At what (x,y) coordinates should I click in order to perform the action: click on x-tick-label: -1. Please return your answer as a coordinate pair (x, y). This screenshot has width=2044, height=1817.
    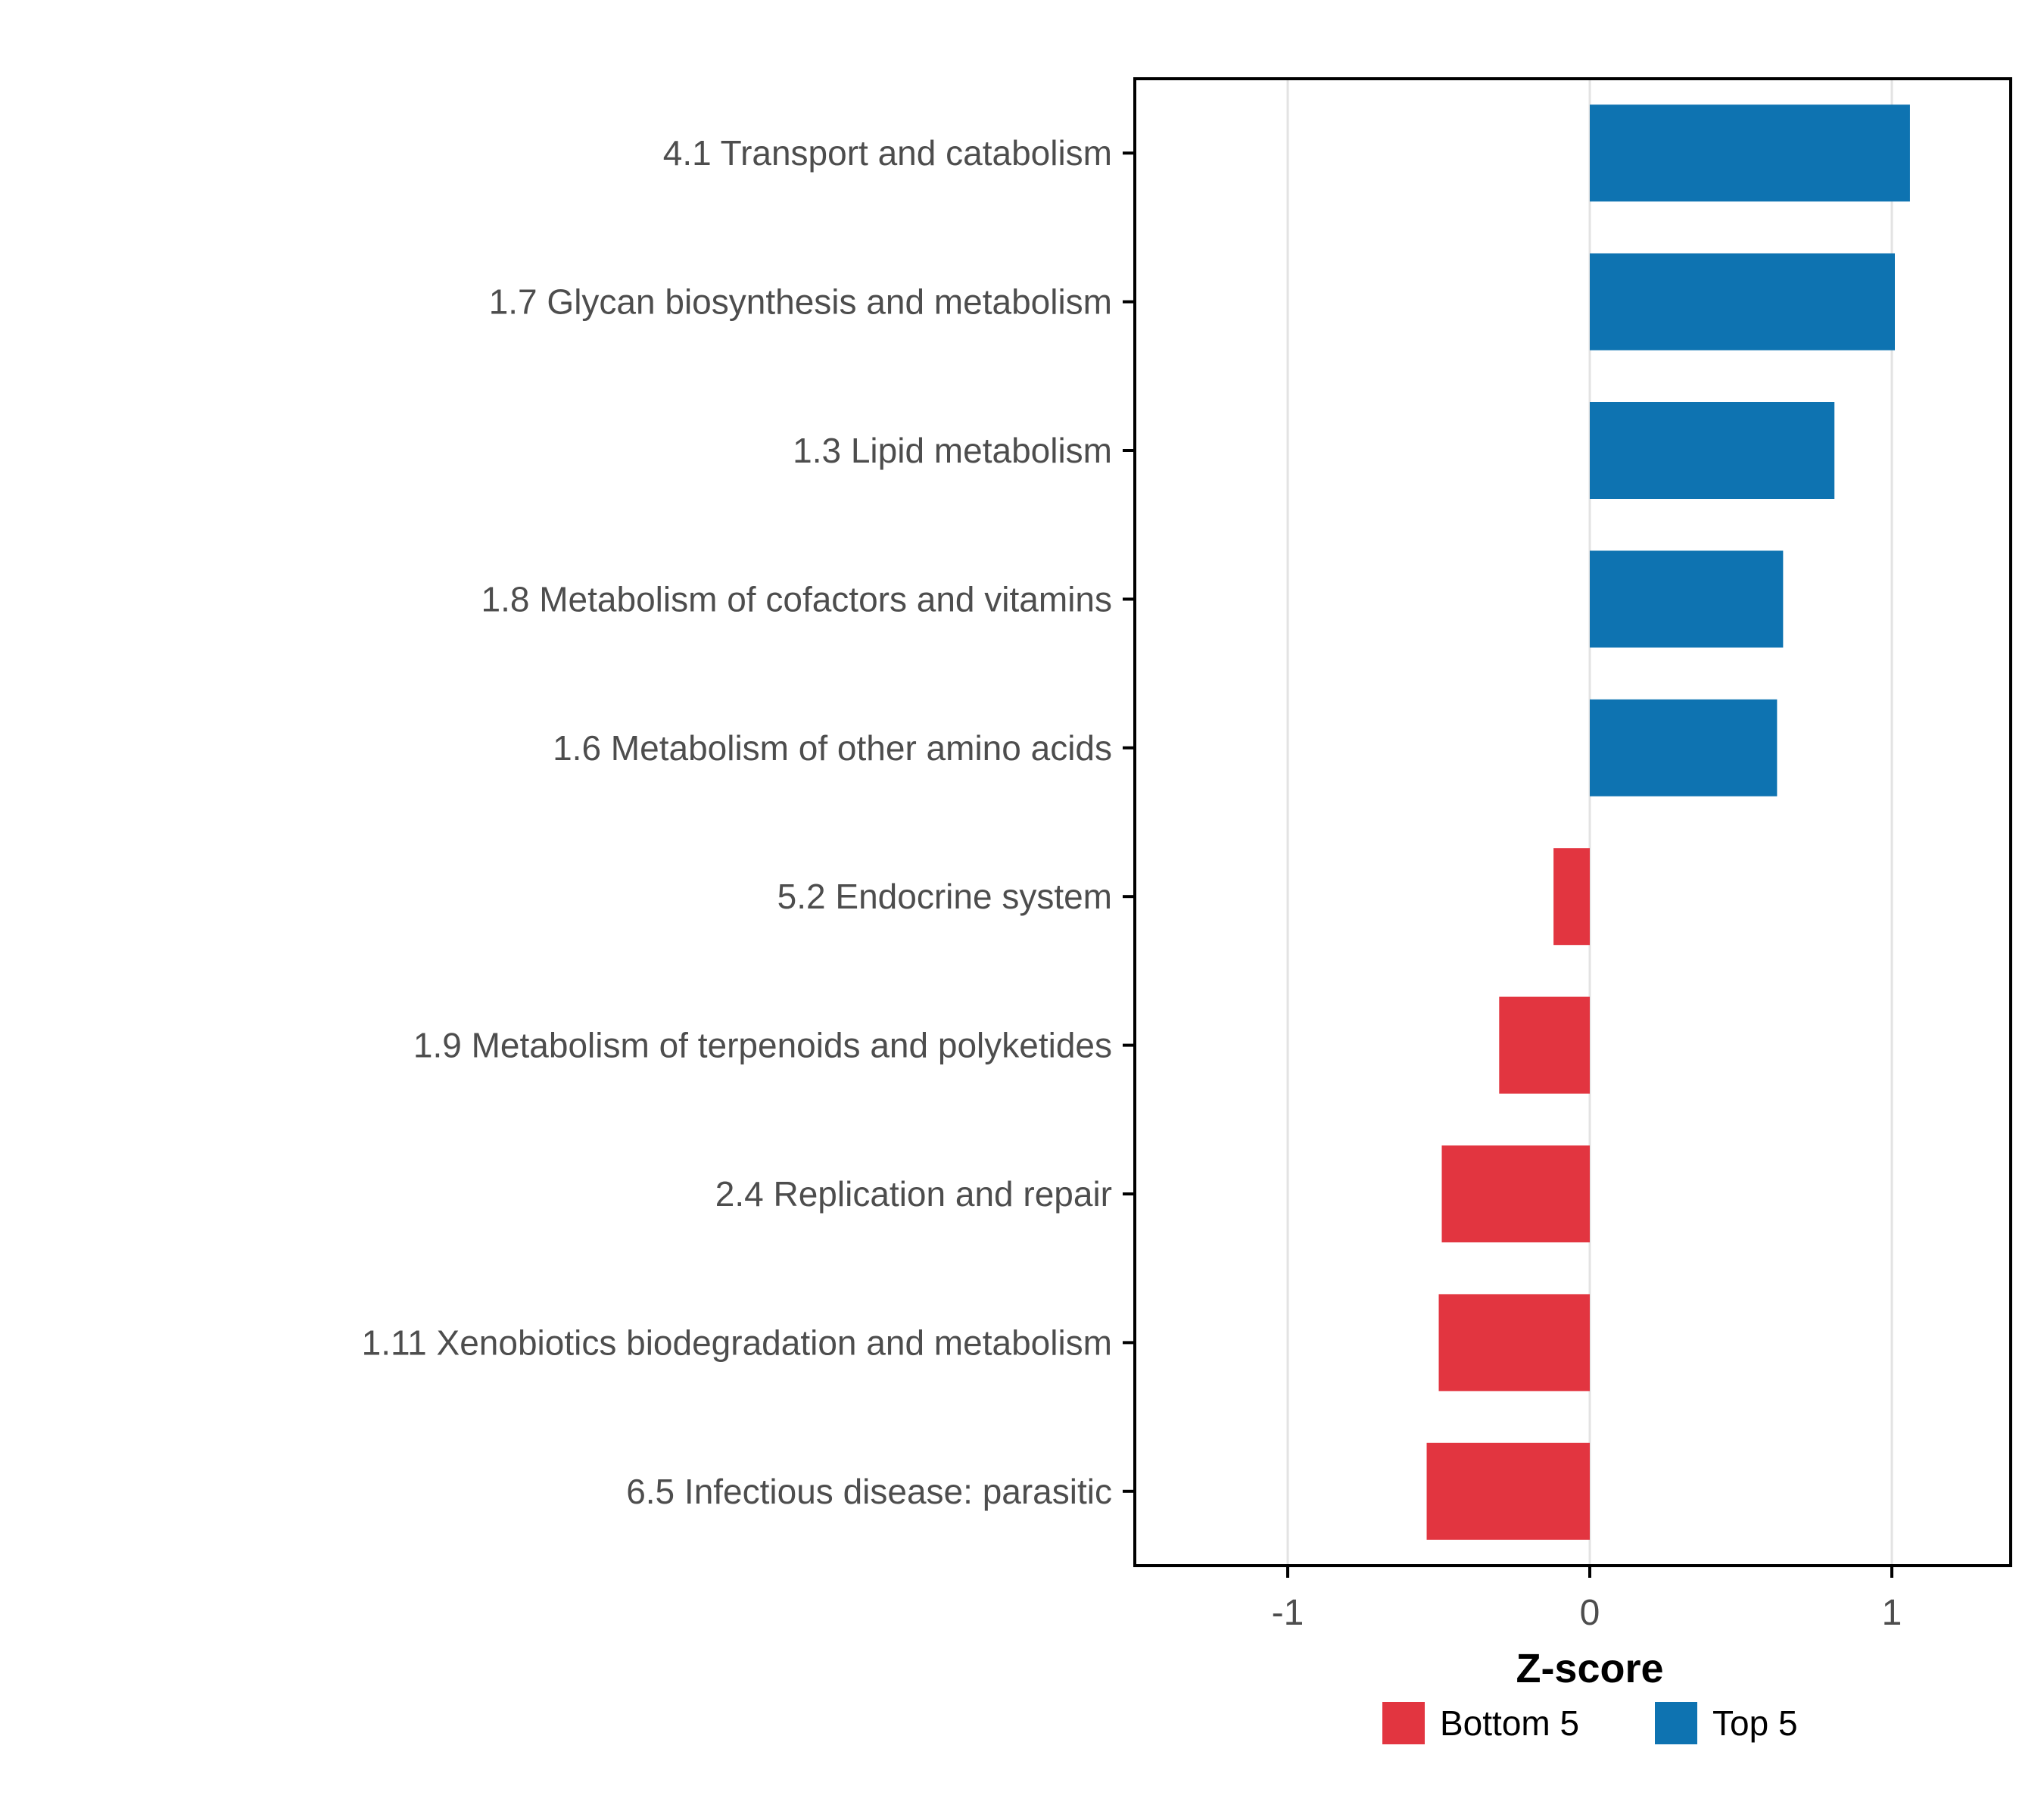
    Looking at the image, I should click on (1288, 1613).